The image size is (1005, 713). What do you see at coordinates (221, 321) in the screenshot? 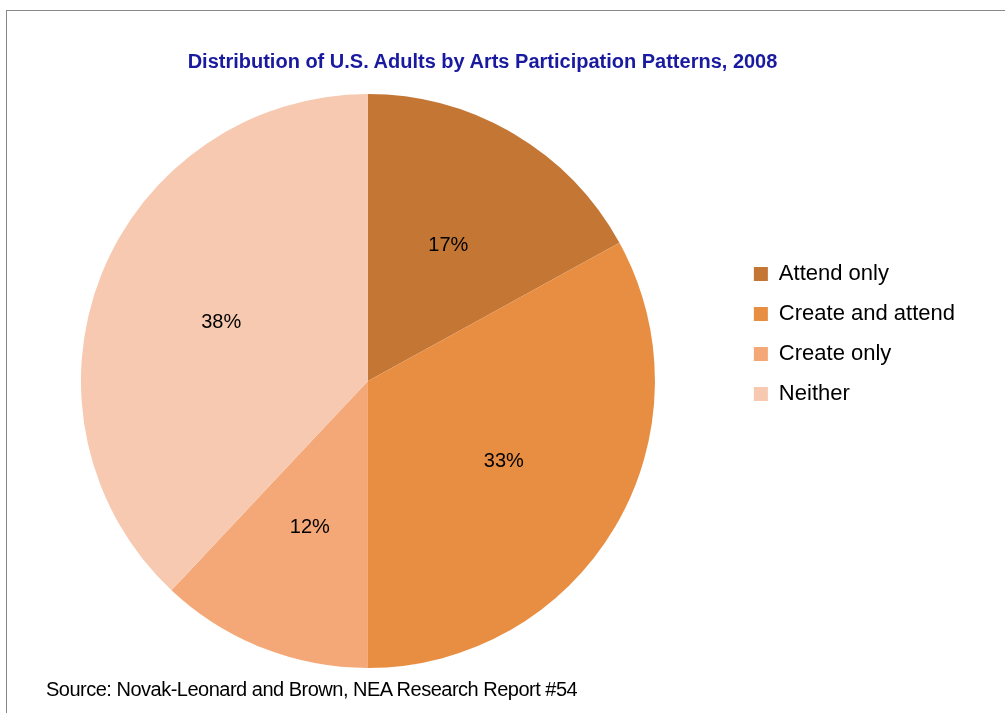
I see `data-label: 38%` at bounding box center [221, 321].